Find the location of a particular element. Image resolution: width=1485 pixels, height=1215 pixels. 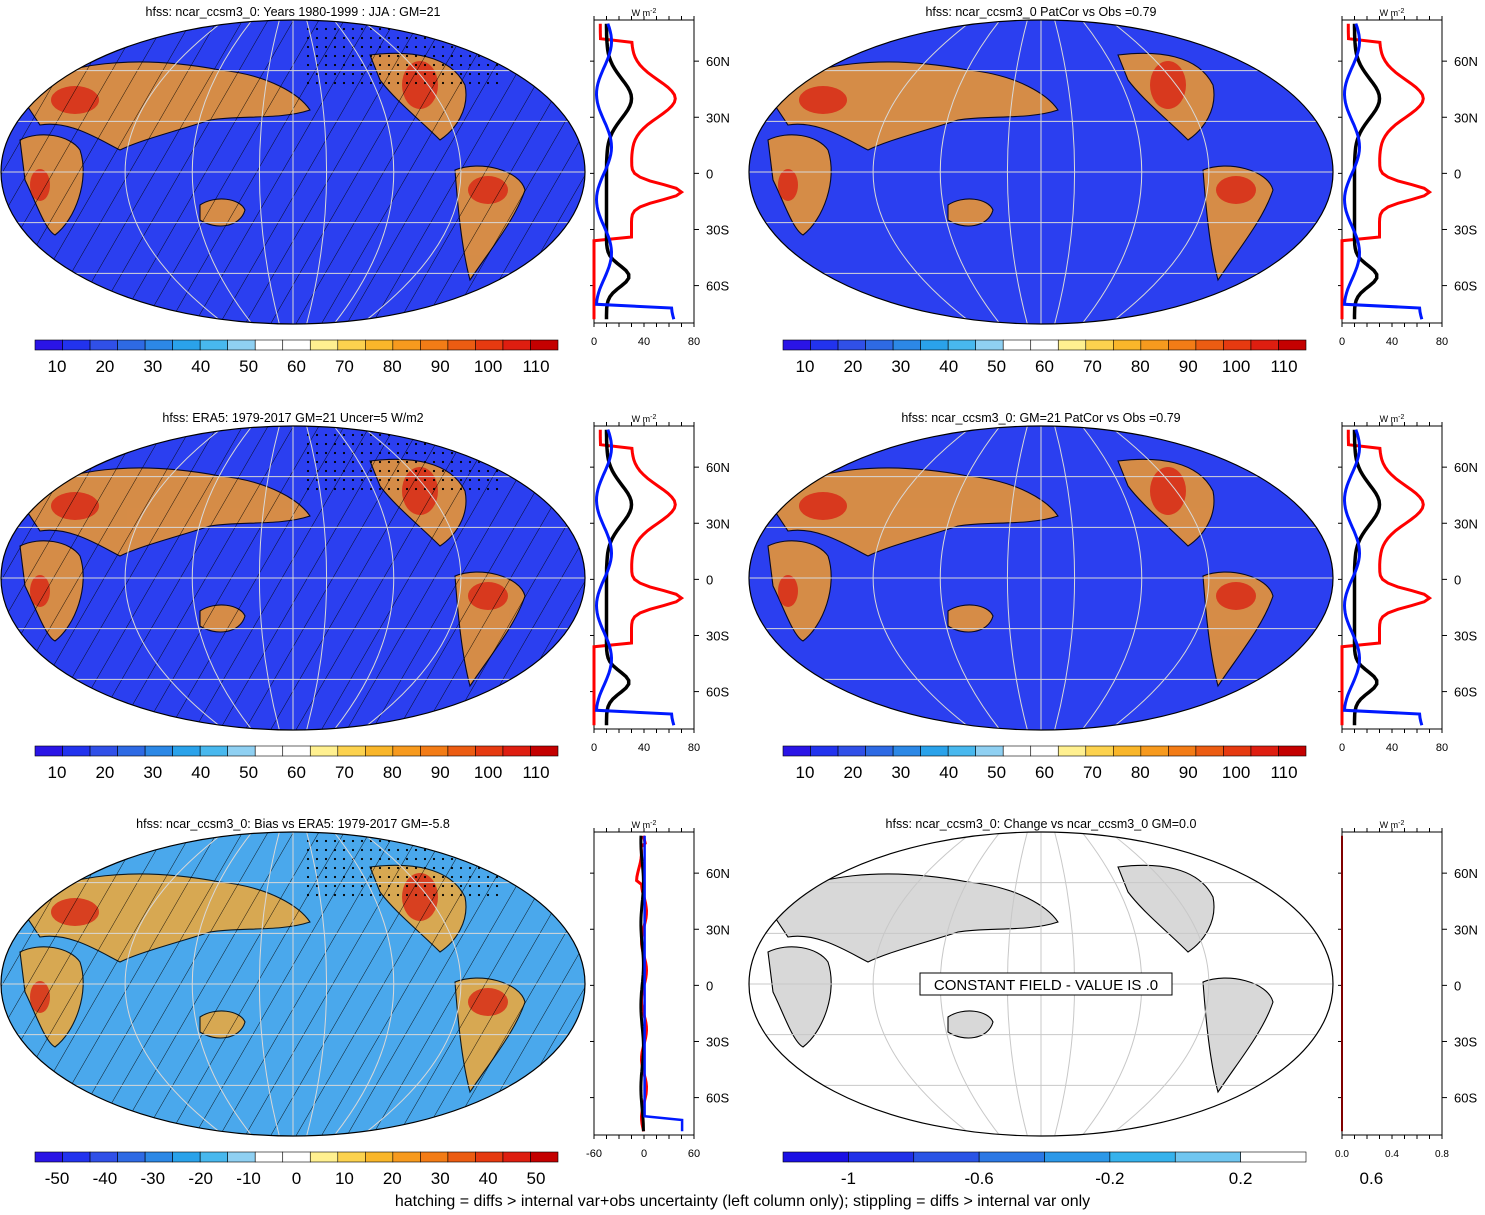

zonal-mean-plot: W m-2 60N 30N 0 30S 60S -60 0 60 is located at coordinates (658, 990).